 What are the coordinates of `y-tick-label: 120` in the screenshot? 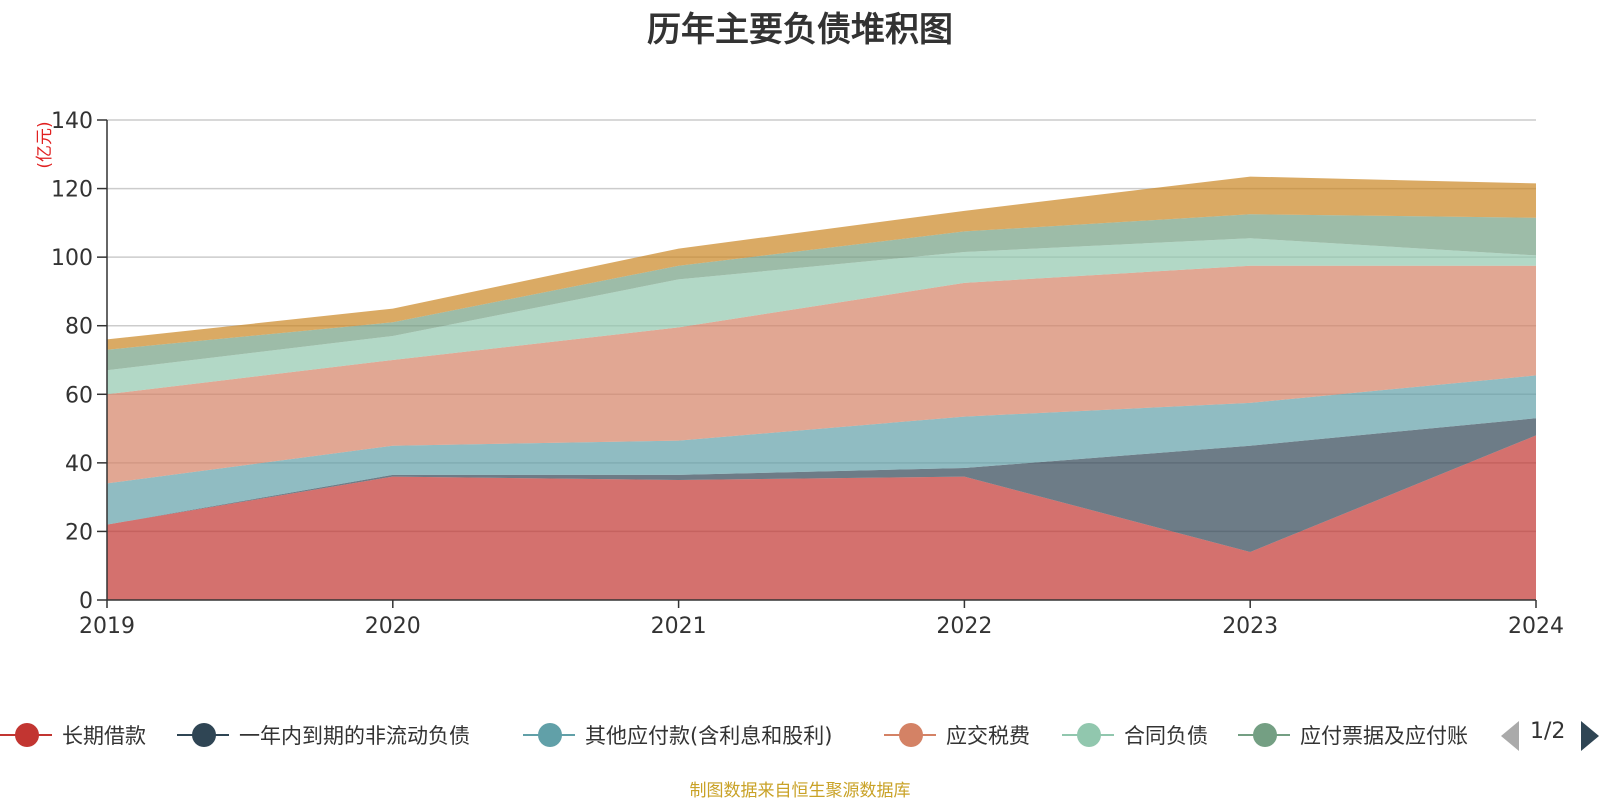 It's located at (72, 190).